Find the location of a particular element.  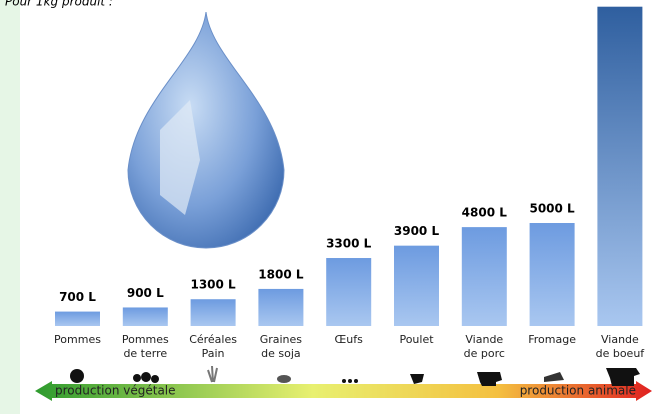

arrow is located at coordinates (343, 391).